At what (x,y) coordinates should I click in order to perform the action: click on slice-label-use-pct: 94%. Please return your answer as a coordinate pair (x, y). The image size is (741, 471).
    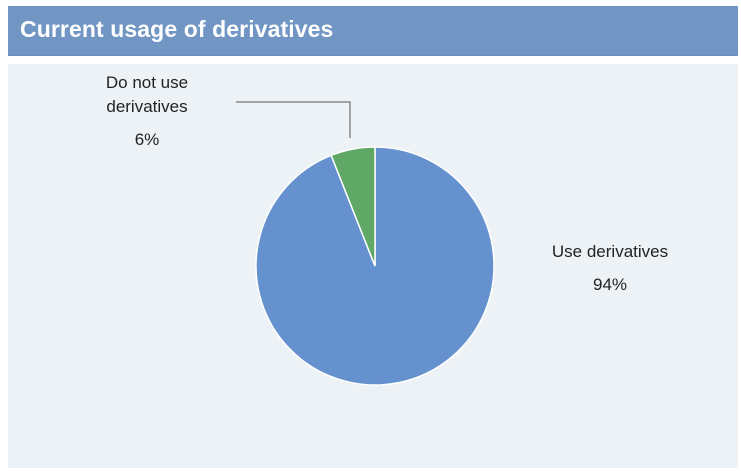
    Looking at the image, I should click on (610, 284).